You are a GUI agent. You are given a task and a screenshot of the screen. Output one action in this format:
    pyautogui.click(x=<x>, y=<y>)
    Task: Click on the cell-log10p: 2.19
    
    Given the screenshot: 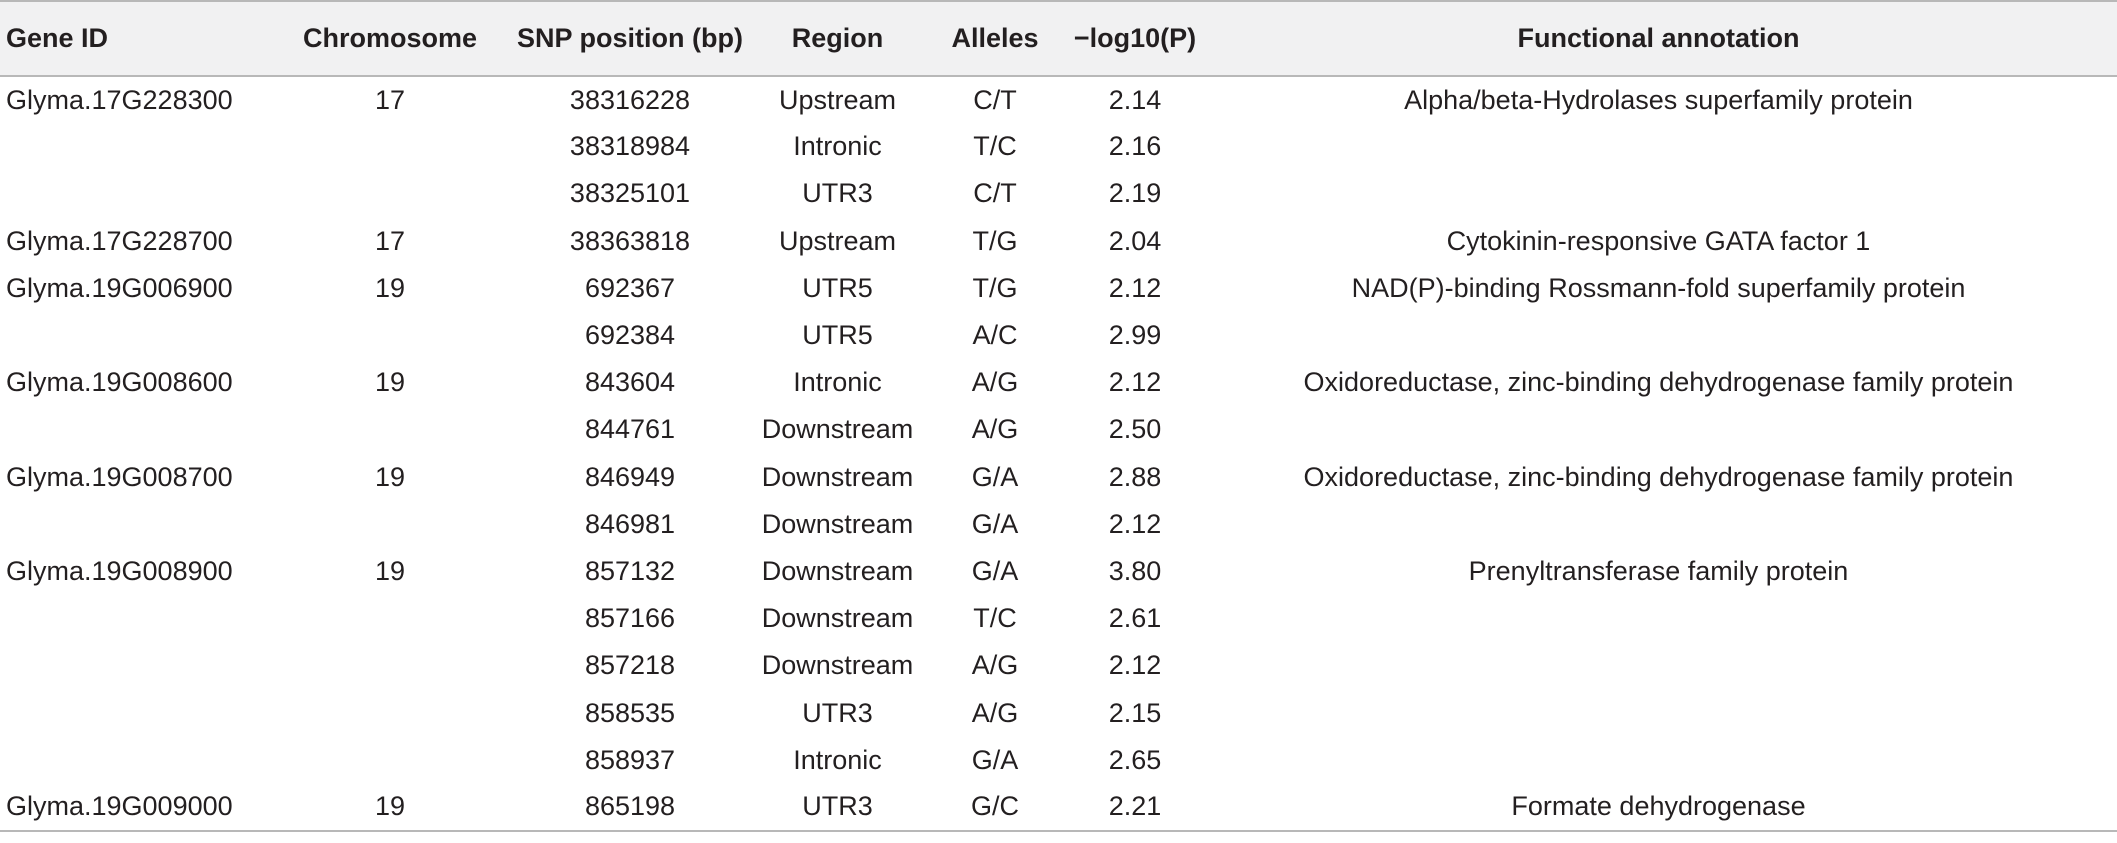 What is the action you would take?
    pyautogui.click(x=1135, y=193)
    